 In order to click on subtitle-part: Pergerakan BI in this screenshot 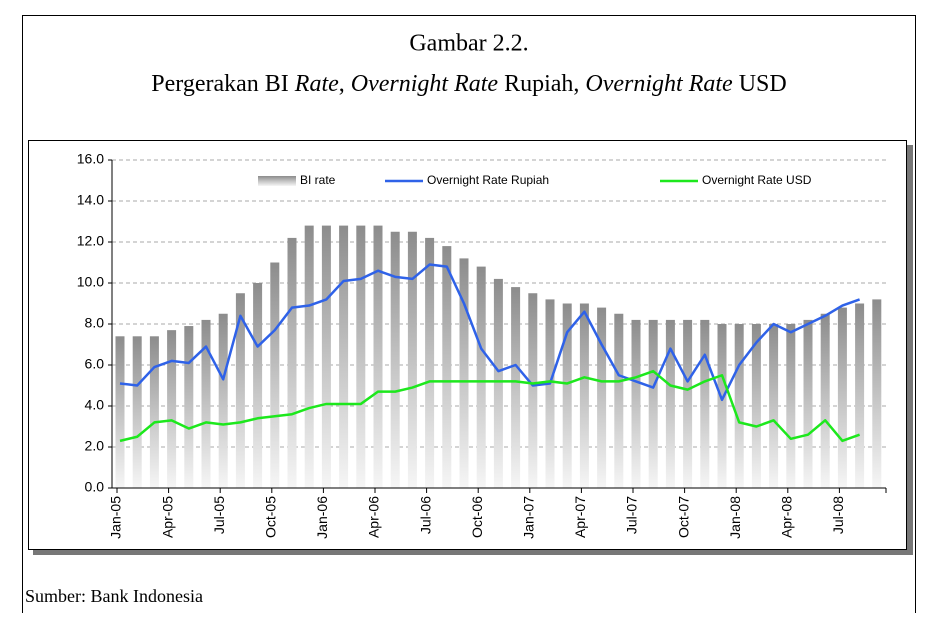, I will do `click(223, 84)`.